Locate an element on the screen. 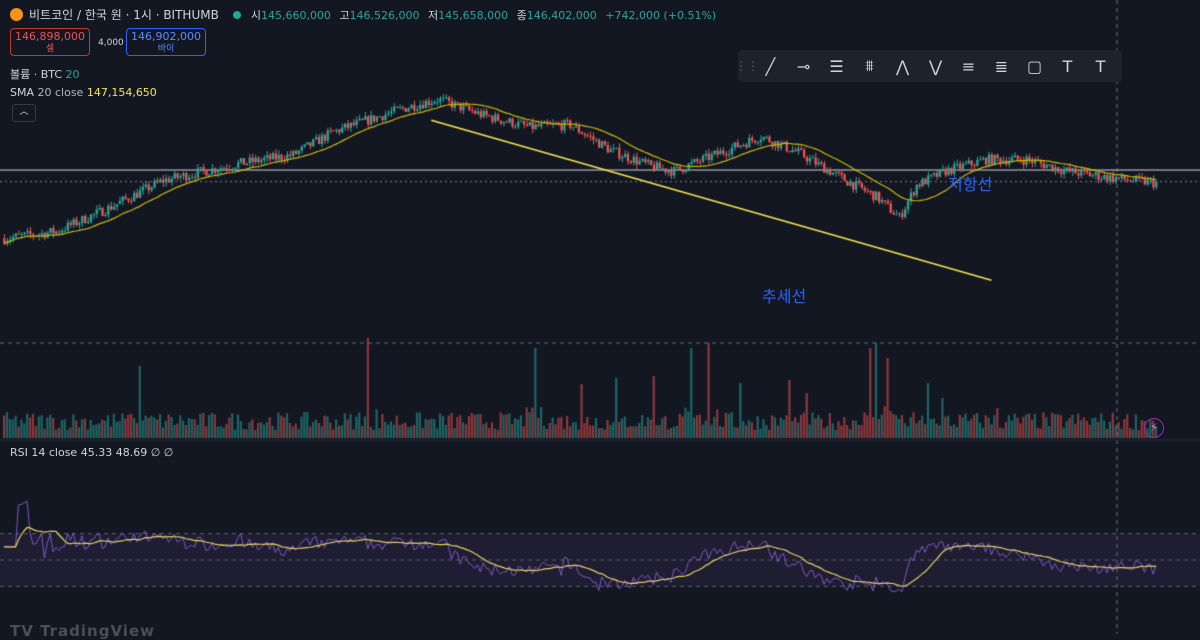 This screenshot has height=640, width=1200. rsi-empty-2: ∅ is located at coordinates (168, 452).